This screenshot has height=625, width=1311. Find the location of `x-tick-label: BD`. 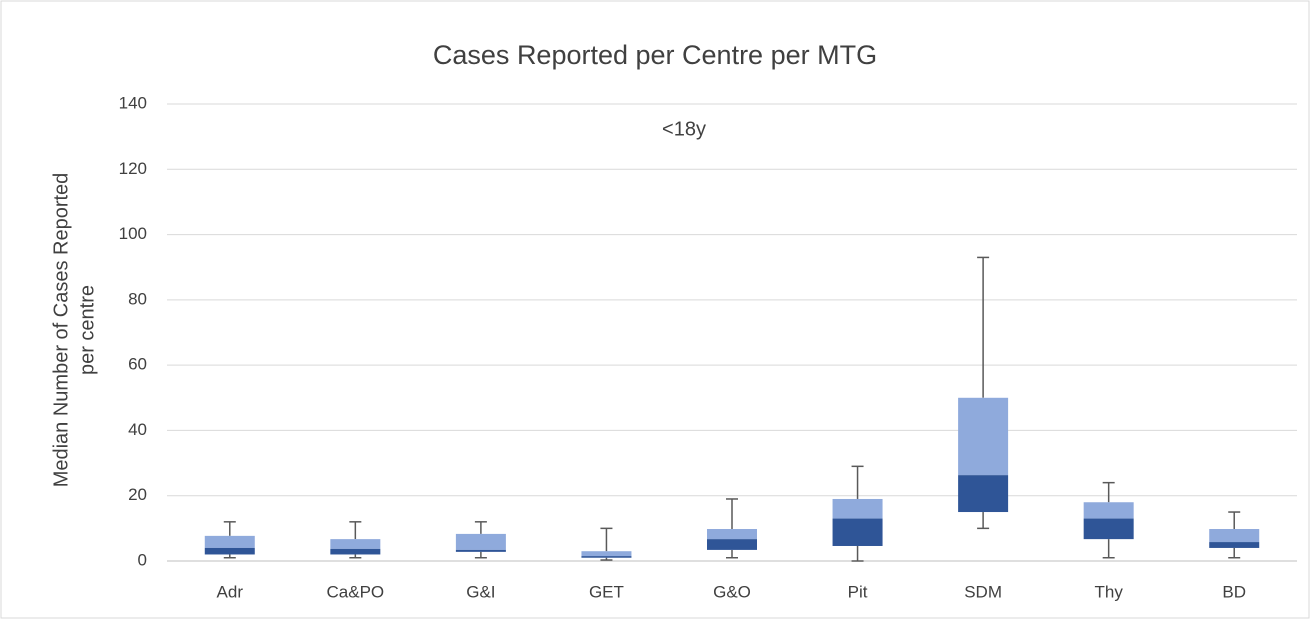

x-tick-label: BD is located at coordinates (1234, 591).